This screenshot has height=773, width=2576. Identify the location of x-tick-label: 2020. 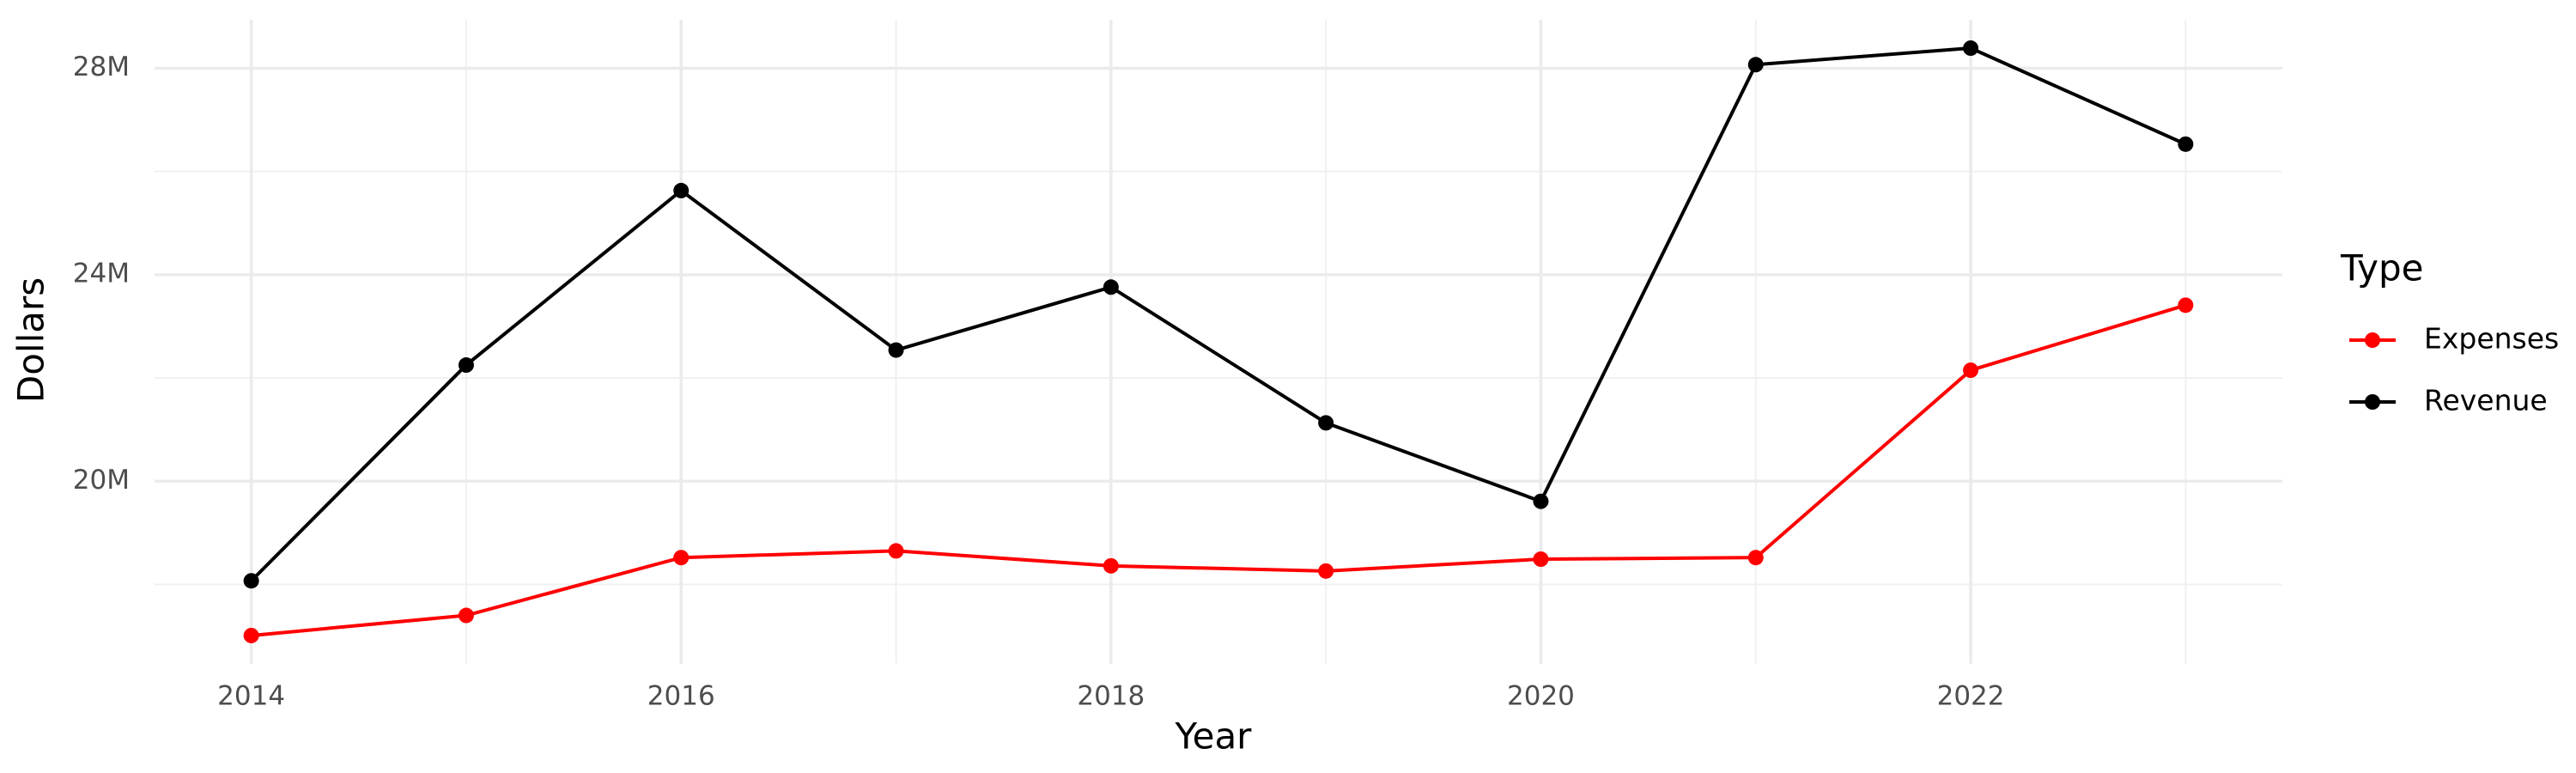
(1541, 696).